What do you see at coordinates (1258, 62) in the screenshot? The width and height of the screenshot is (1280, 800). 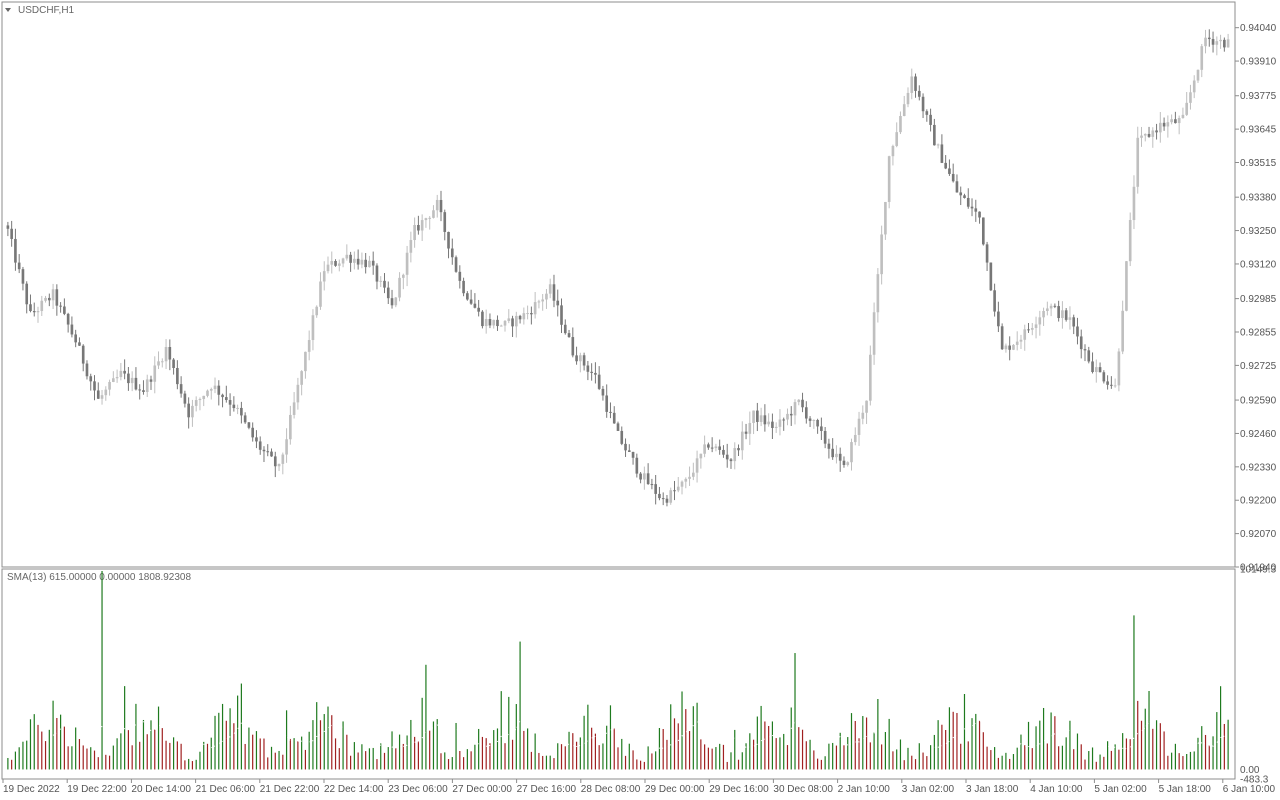 I see `price-tick-label: 0.93910` at bounding box center [1258, 62].